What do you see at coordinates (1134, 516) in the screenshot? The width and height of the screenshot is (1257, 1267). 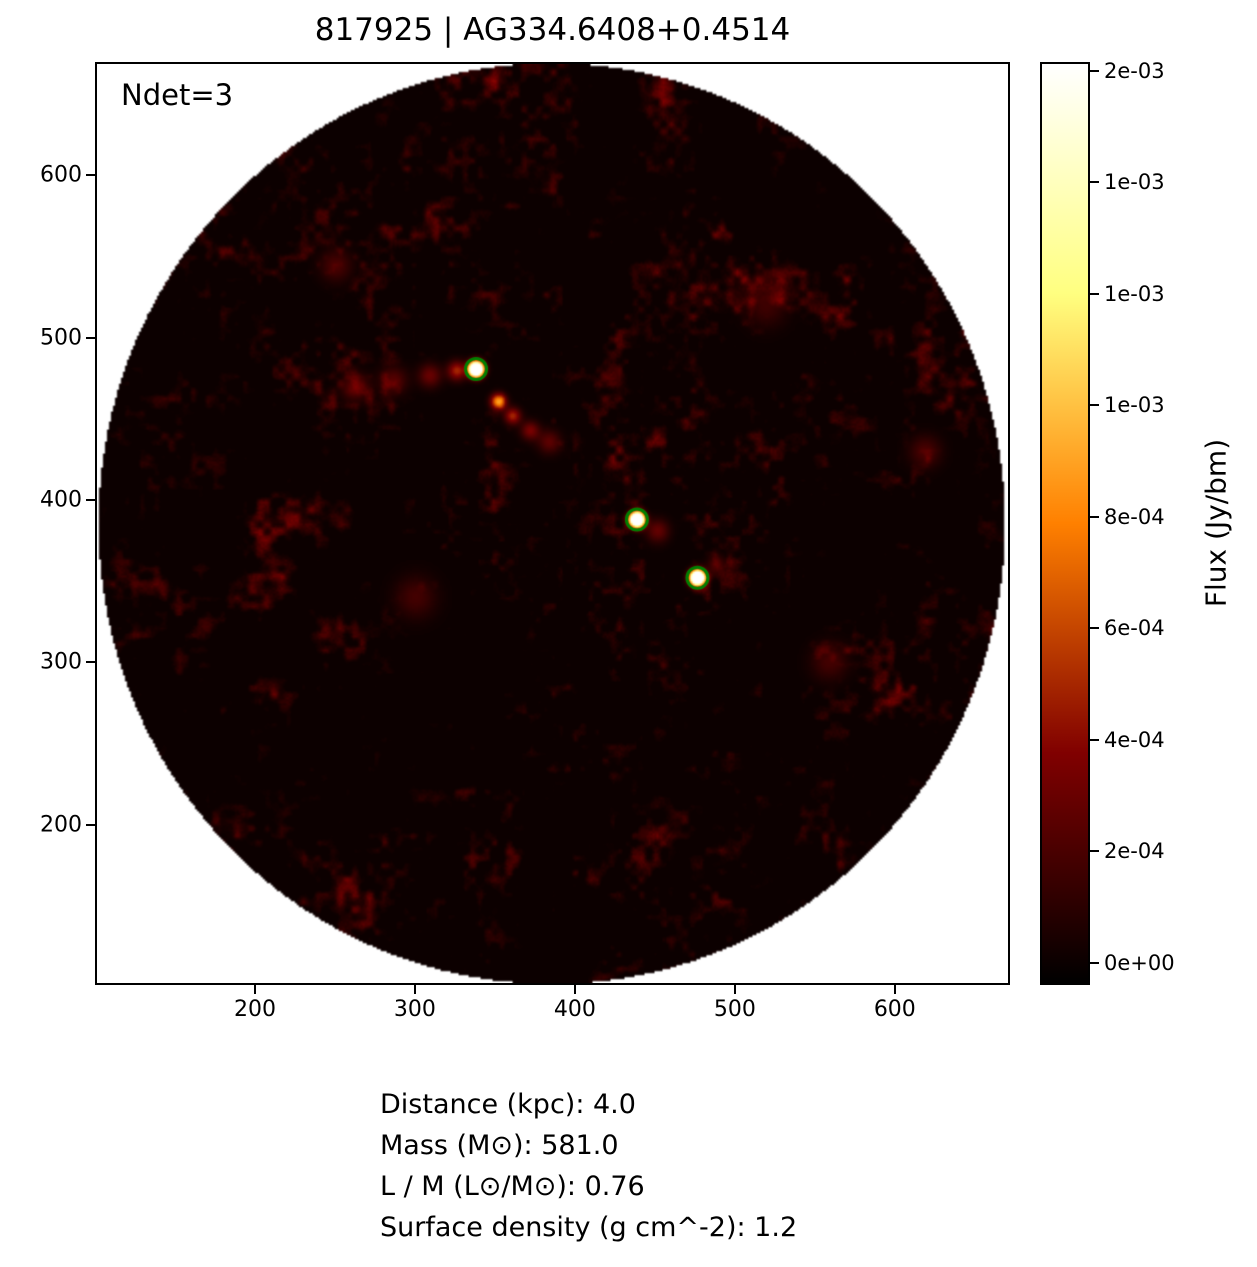 I see `colorbar-tick-label: 8e-04` at bounding box center [1134, 516].